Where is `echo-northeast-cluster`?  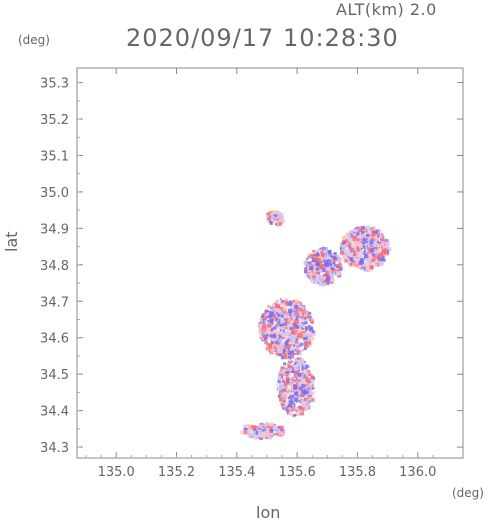
echo-northeast-cluster is located at coordinates (365, 248).